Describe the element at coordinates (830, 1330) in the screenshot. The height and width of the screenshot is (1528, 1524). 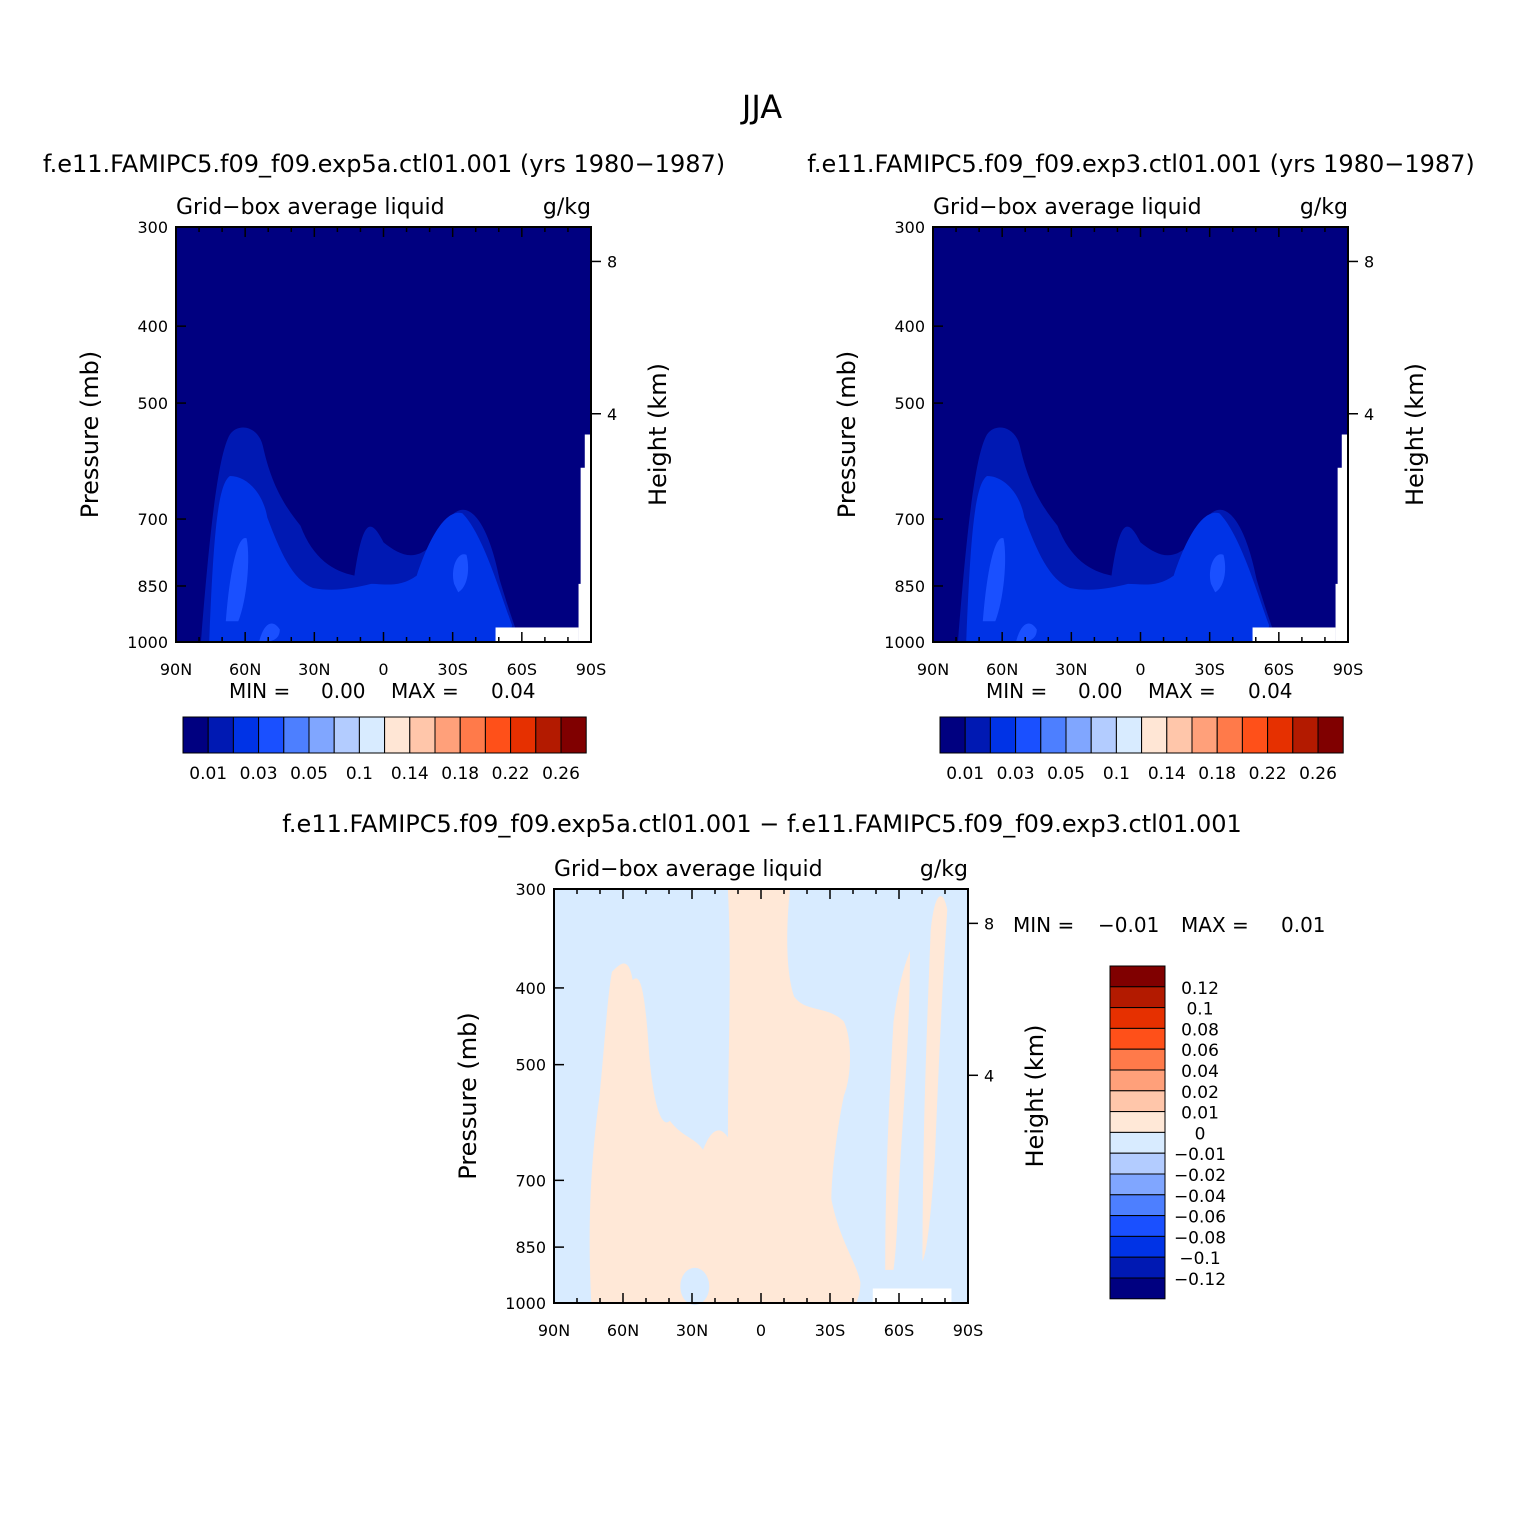
I see `panel-3-xtick-label: 30S` at that location.